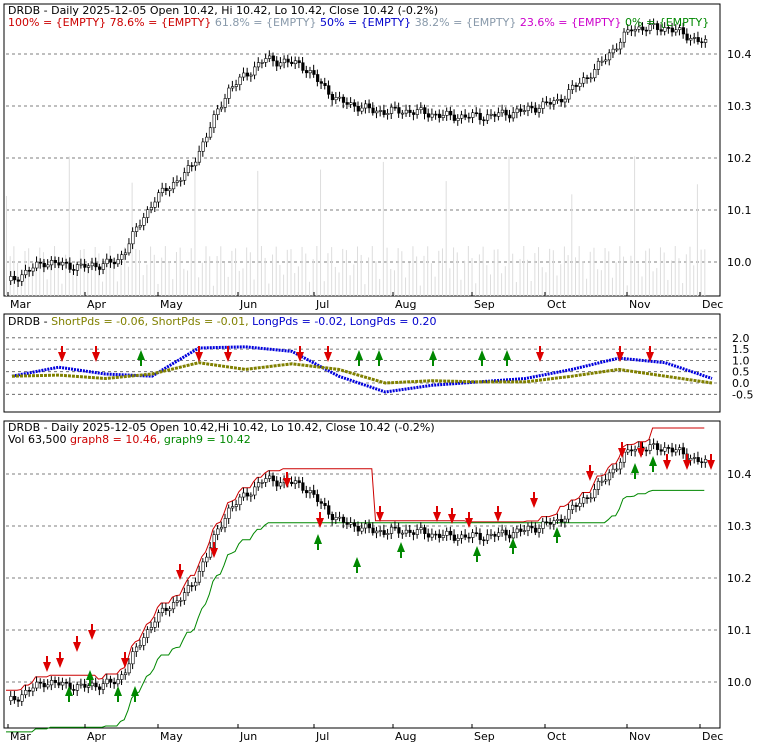  What do you see at coordinates (248, 304) in the screenshot?
I see `x-tick-label: Jun` at bounding box center [248, 304].